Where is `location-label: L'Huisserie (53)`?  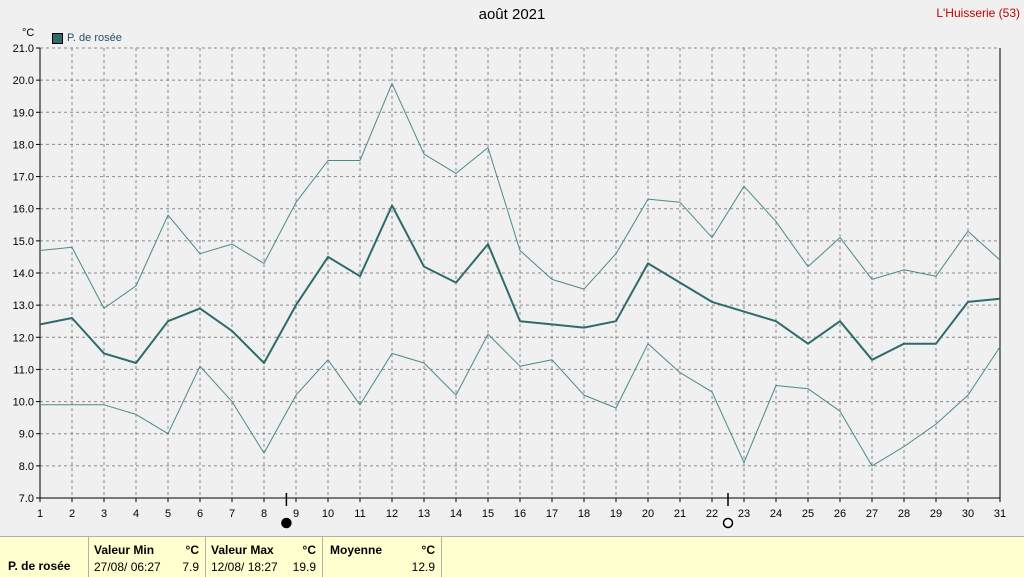
location-label: L'Huisserie (53) is located at coordinates (978, 13).